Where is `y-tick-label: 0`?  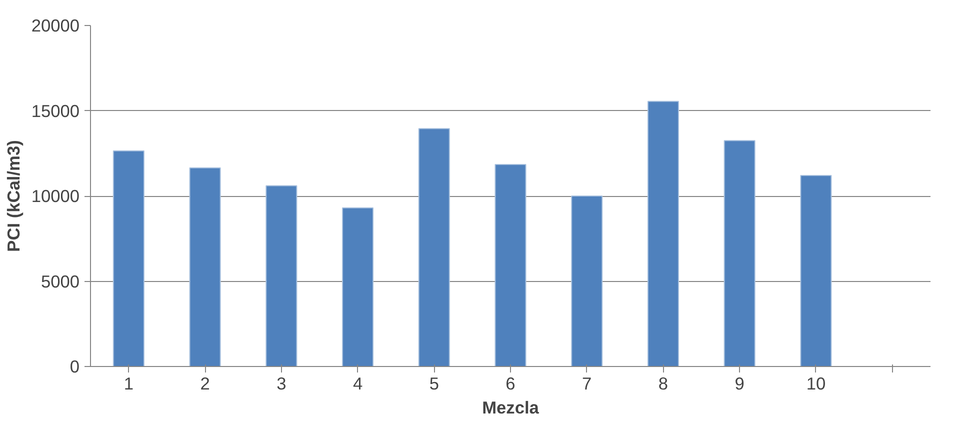
y-tick-label: 0 is located at coordinates (75, 366).